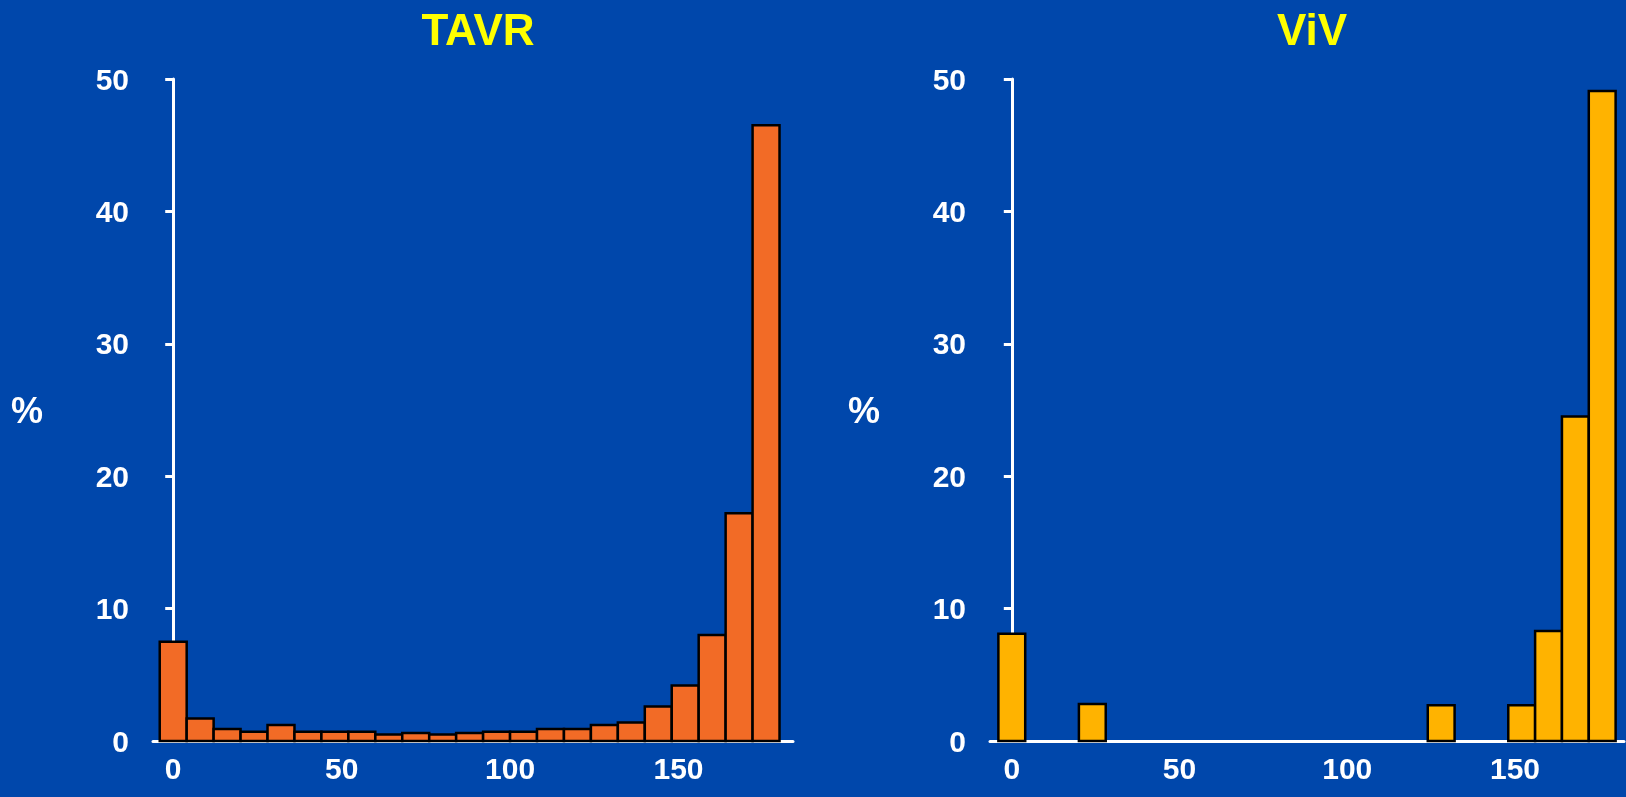 The width and height of the screenshot is (1626, 797). What do you see at coordinates (1312, 29) in the screenshot?
I see `chart-title: ViV` at bounding box center [1312, 29].